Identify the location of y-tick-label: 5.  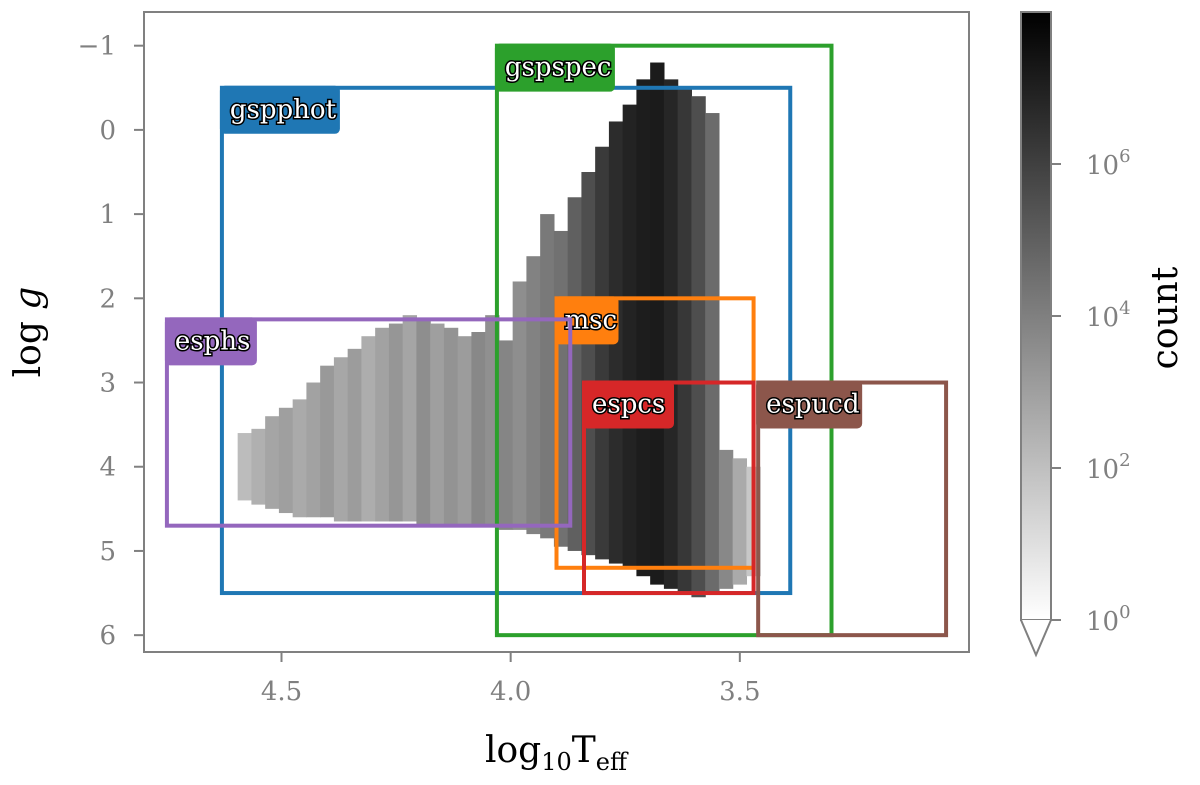
(107, 552).